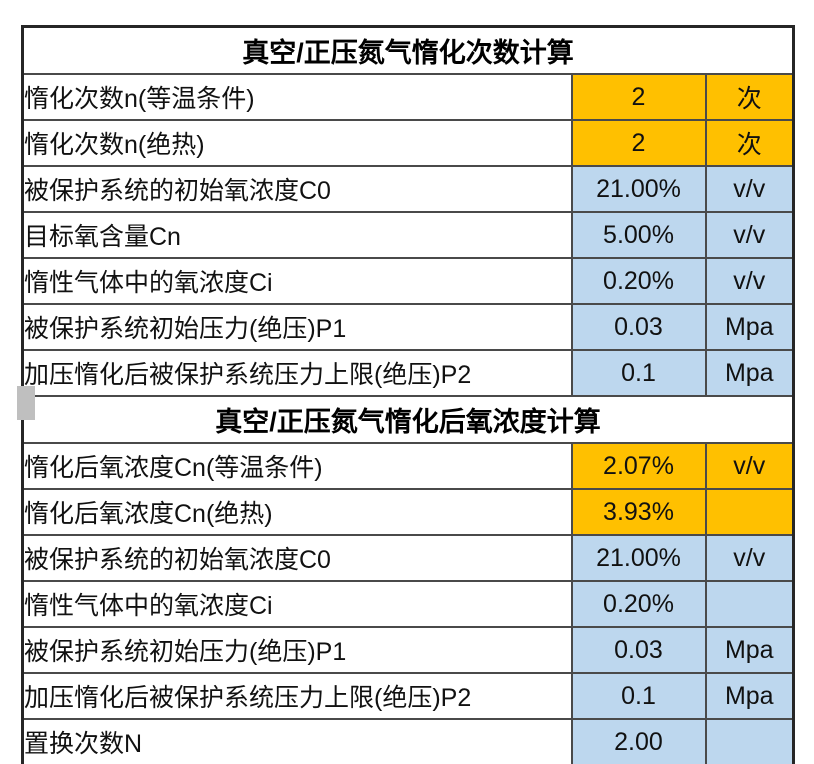 Image resolution: width=814 pixels, height=764 pixels. I want to click on section-header: 真空/正压氮气惰化后氧浓度计算, so click(408, 419).